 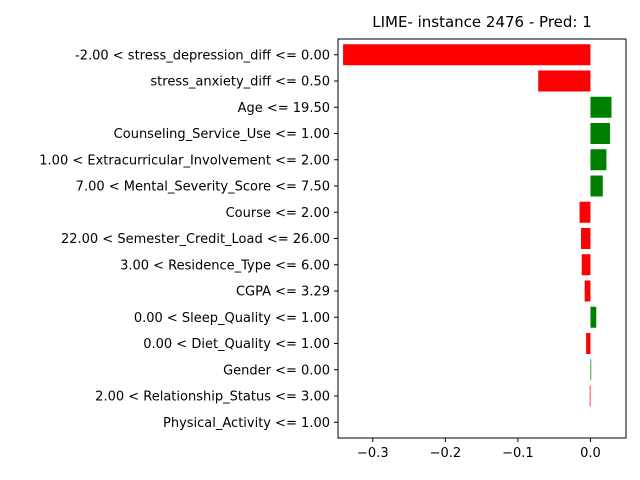 I want to click on x-tick-label-0: −0.3, so click(x=373, y=453).